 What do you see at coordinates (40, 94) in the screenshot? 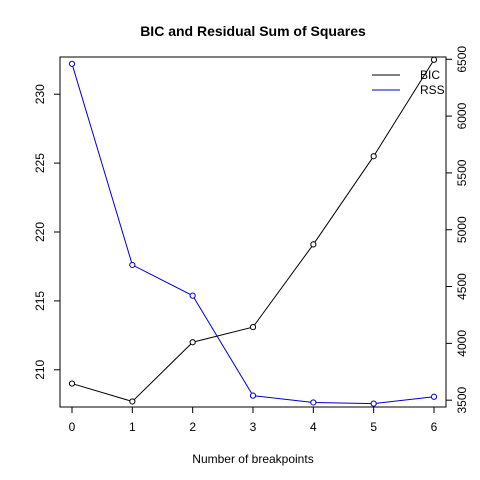
I see `y-left-tick-label: 230` at bounding box center [40, 94].